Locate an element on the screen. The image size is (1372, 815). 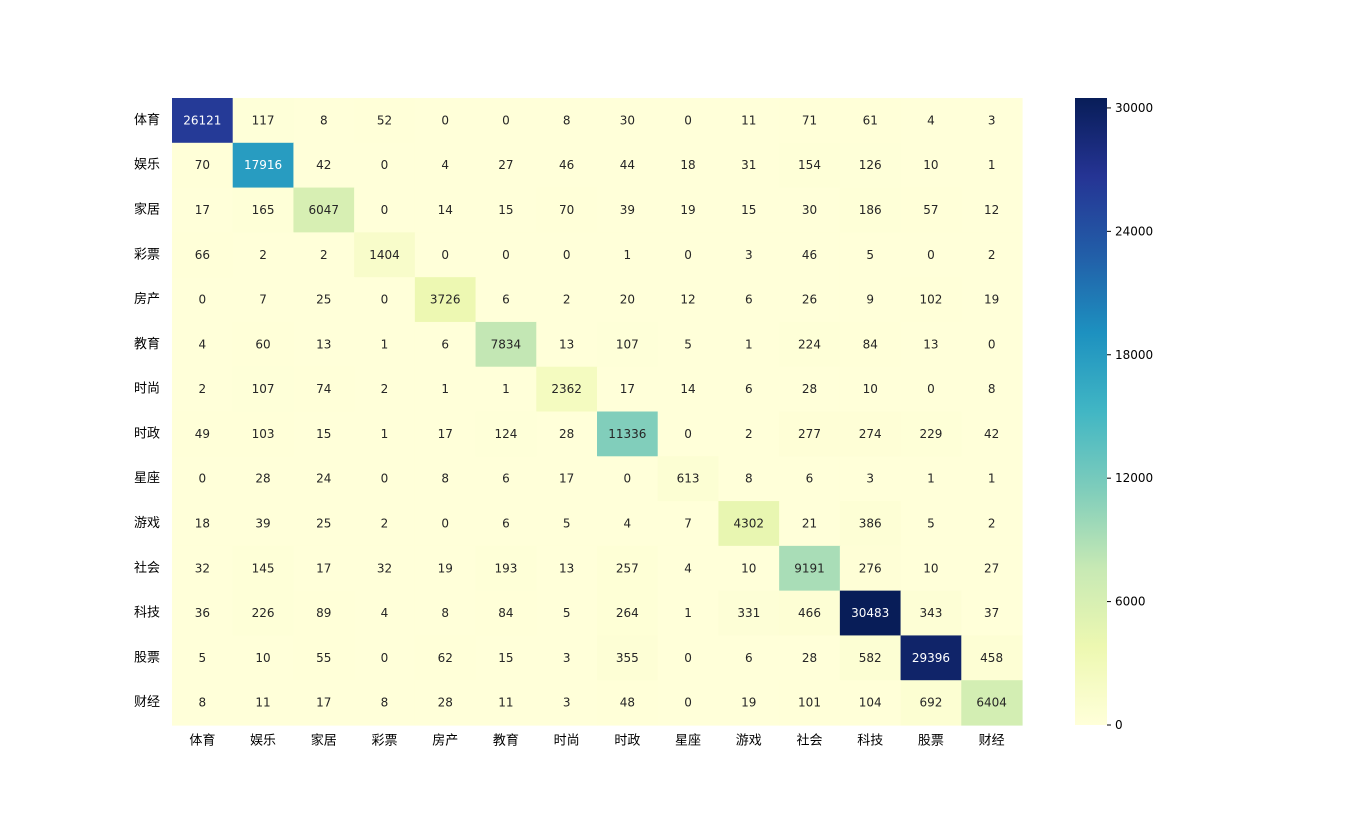
cell-value-label: 20 is located at coordinates (627, 300).